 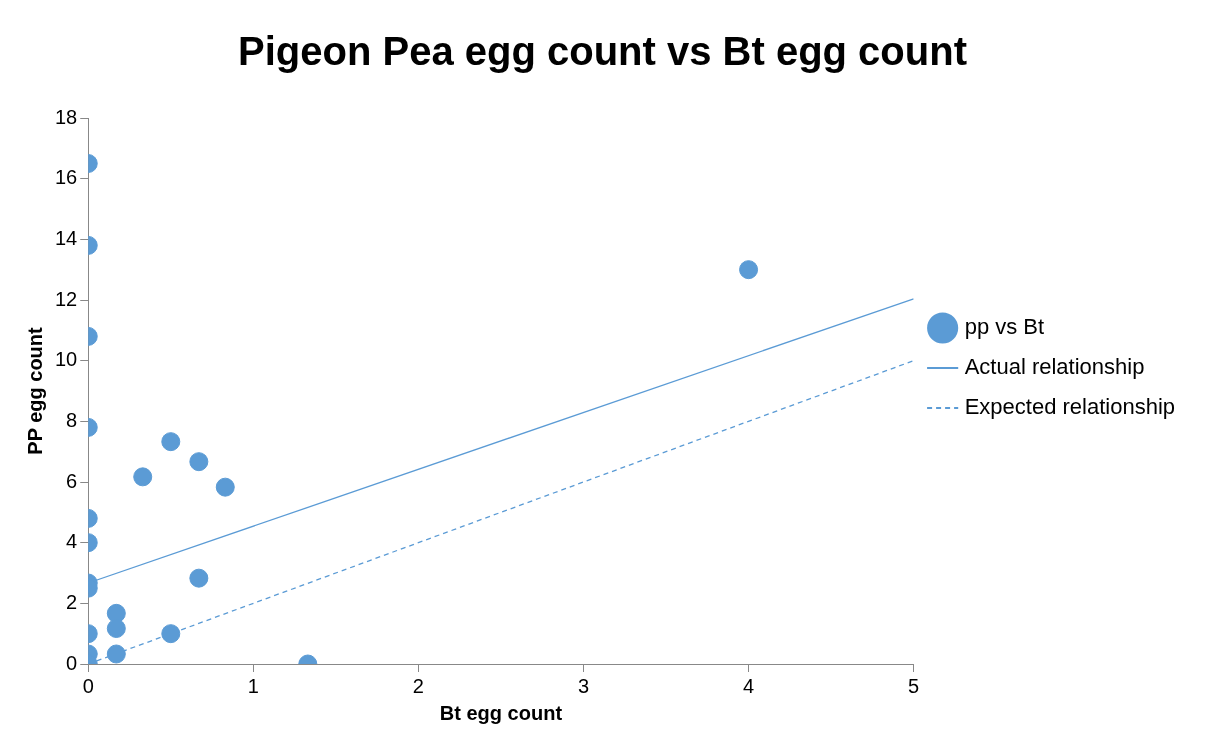 I want to click on legend-label: pp vs Bt, so click(x=1004, y=327).